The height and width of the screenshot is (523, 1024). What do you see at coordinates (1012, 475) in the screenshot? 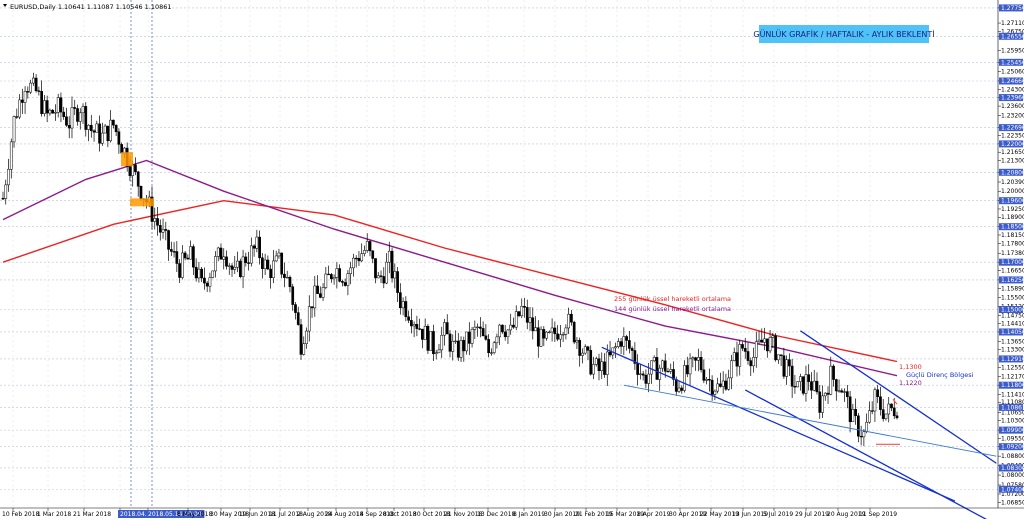
I see `price-tick-label: 1.08000` at bounding box center [1012, 475].